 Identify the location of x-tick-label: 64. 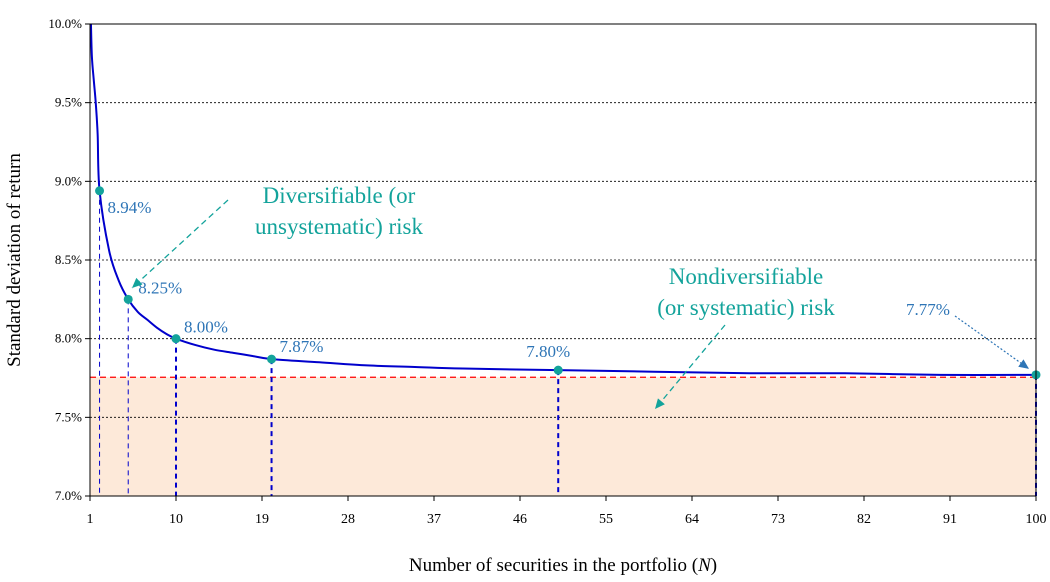
(692, 519).